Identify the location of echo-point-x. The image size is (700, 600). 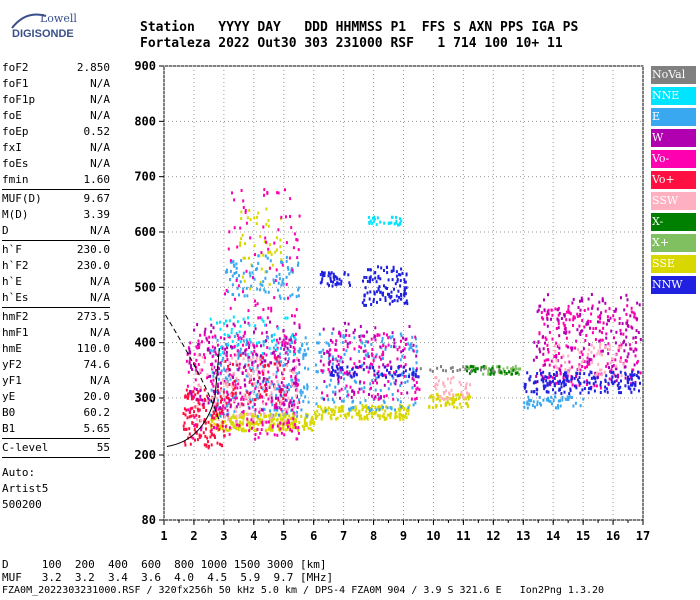
(506, 373).